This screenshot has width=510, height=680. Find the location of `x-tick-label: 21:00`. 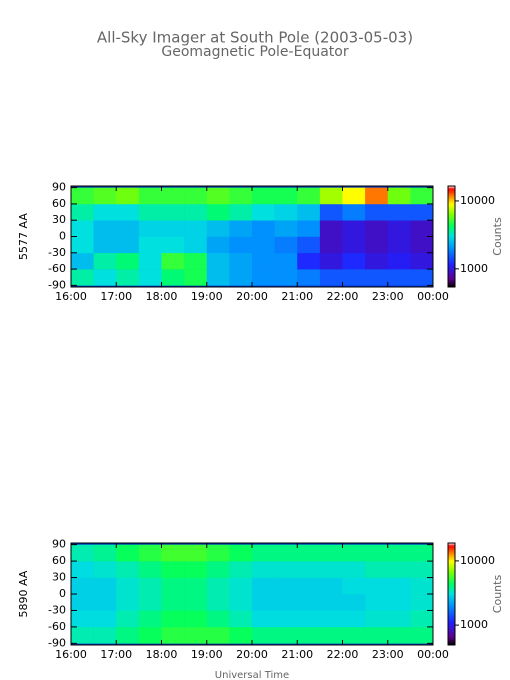

x-tick-label: 21:00 is located at coordinates (297, 654).